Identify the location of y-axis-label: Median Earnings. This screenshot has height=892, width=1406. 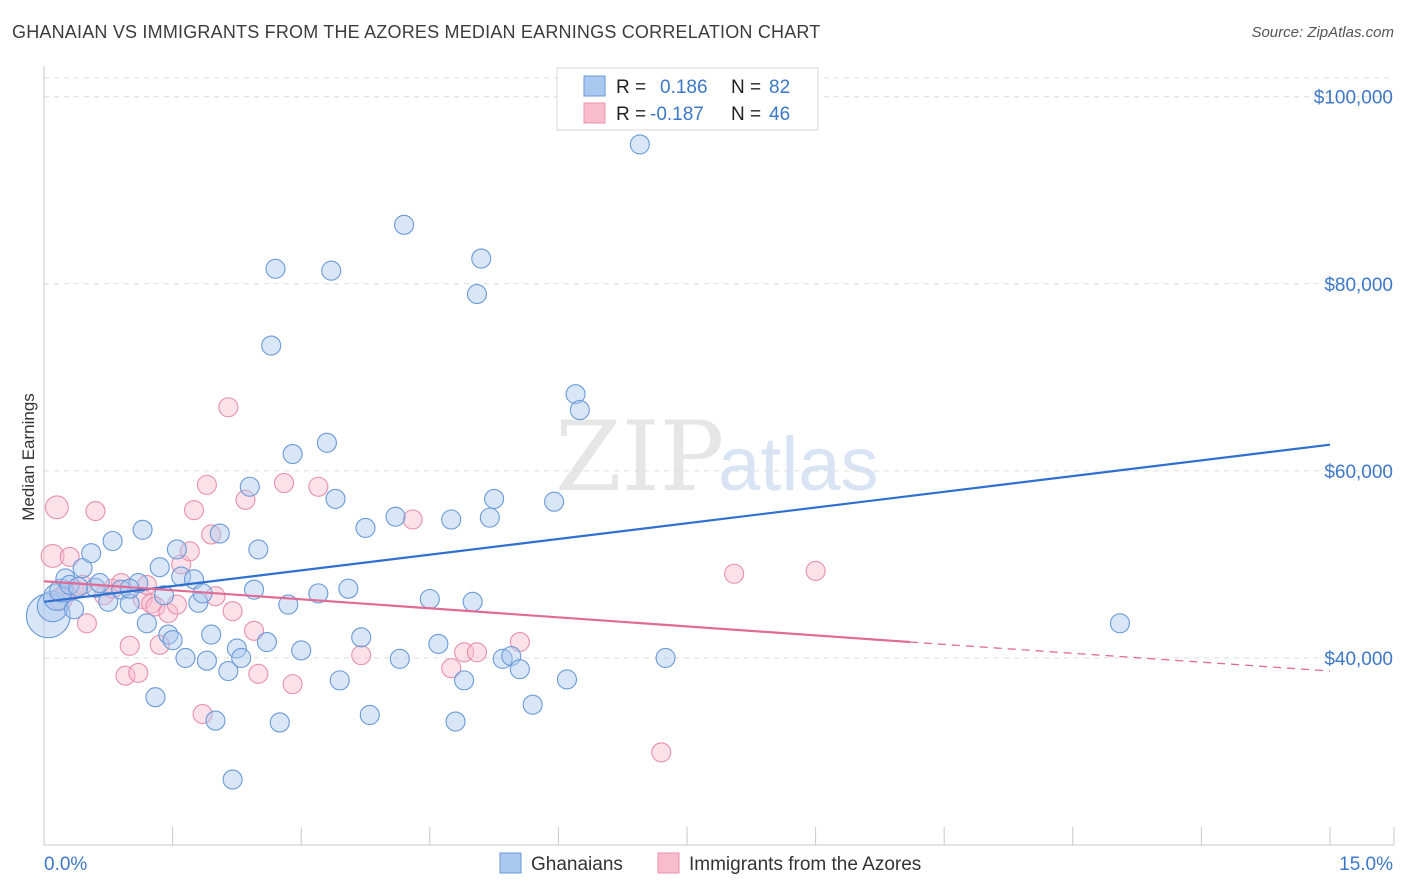
(28, 457).